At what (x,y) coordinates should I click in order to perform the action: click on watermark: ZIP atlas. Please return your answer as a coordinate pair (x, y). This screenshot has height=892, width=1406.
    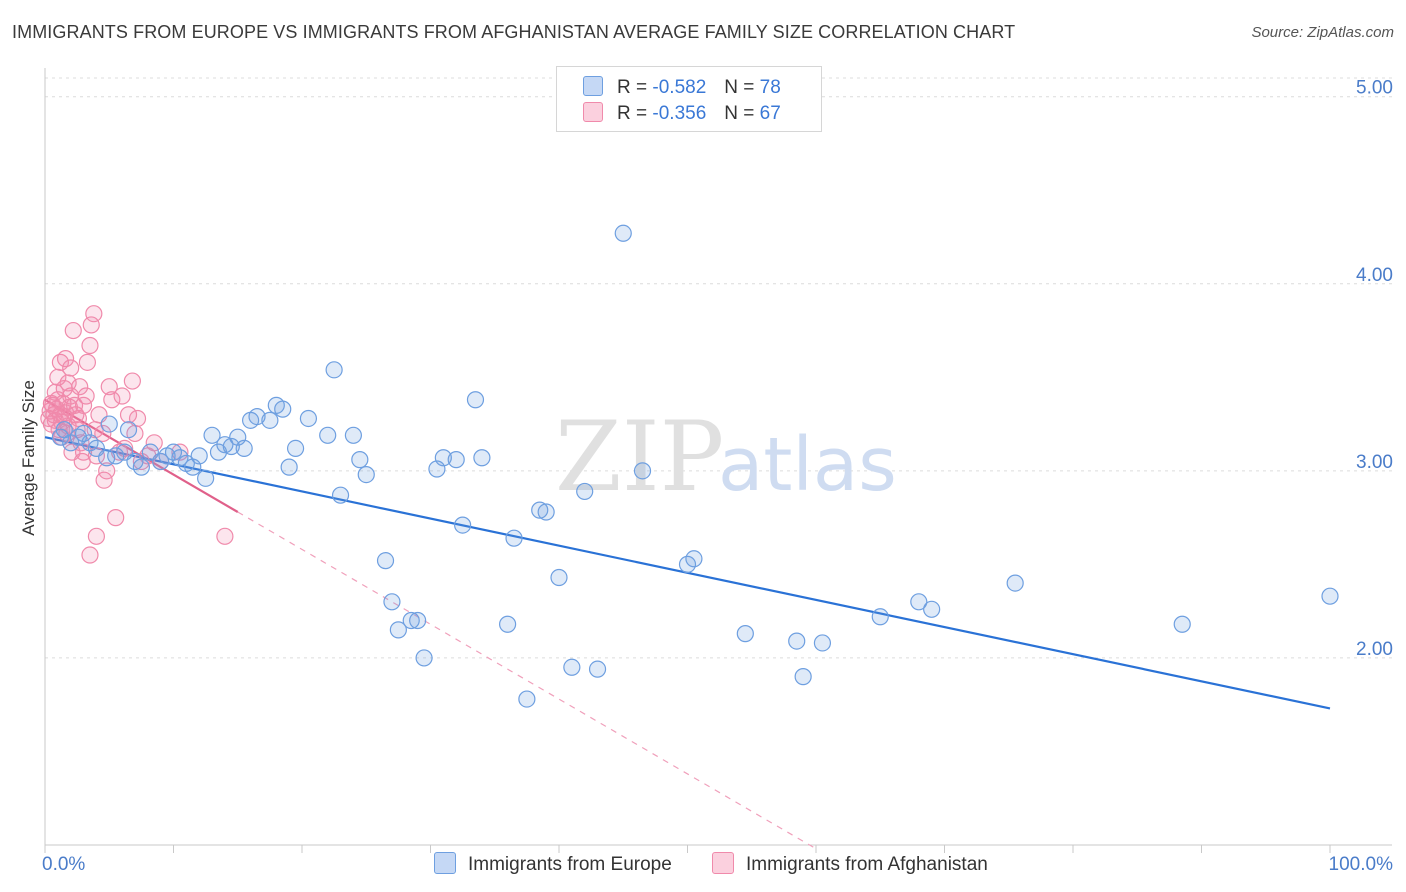
    Looking at the image, I should click on (726, 457).